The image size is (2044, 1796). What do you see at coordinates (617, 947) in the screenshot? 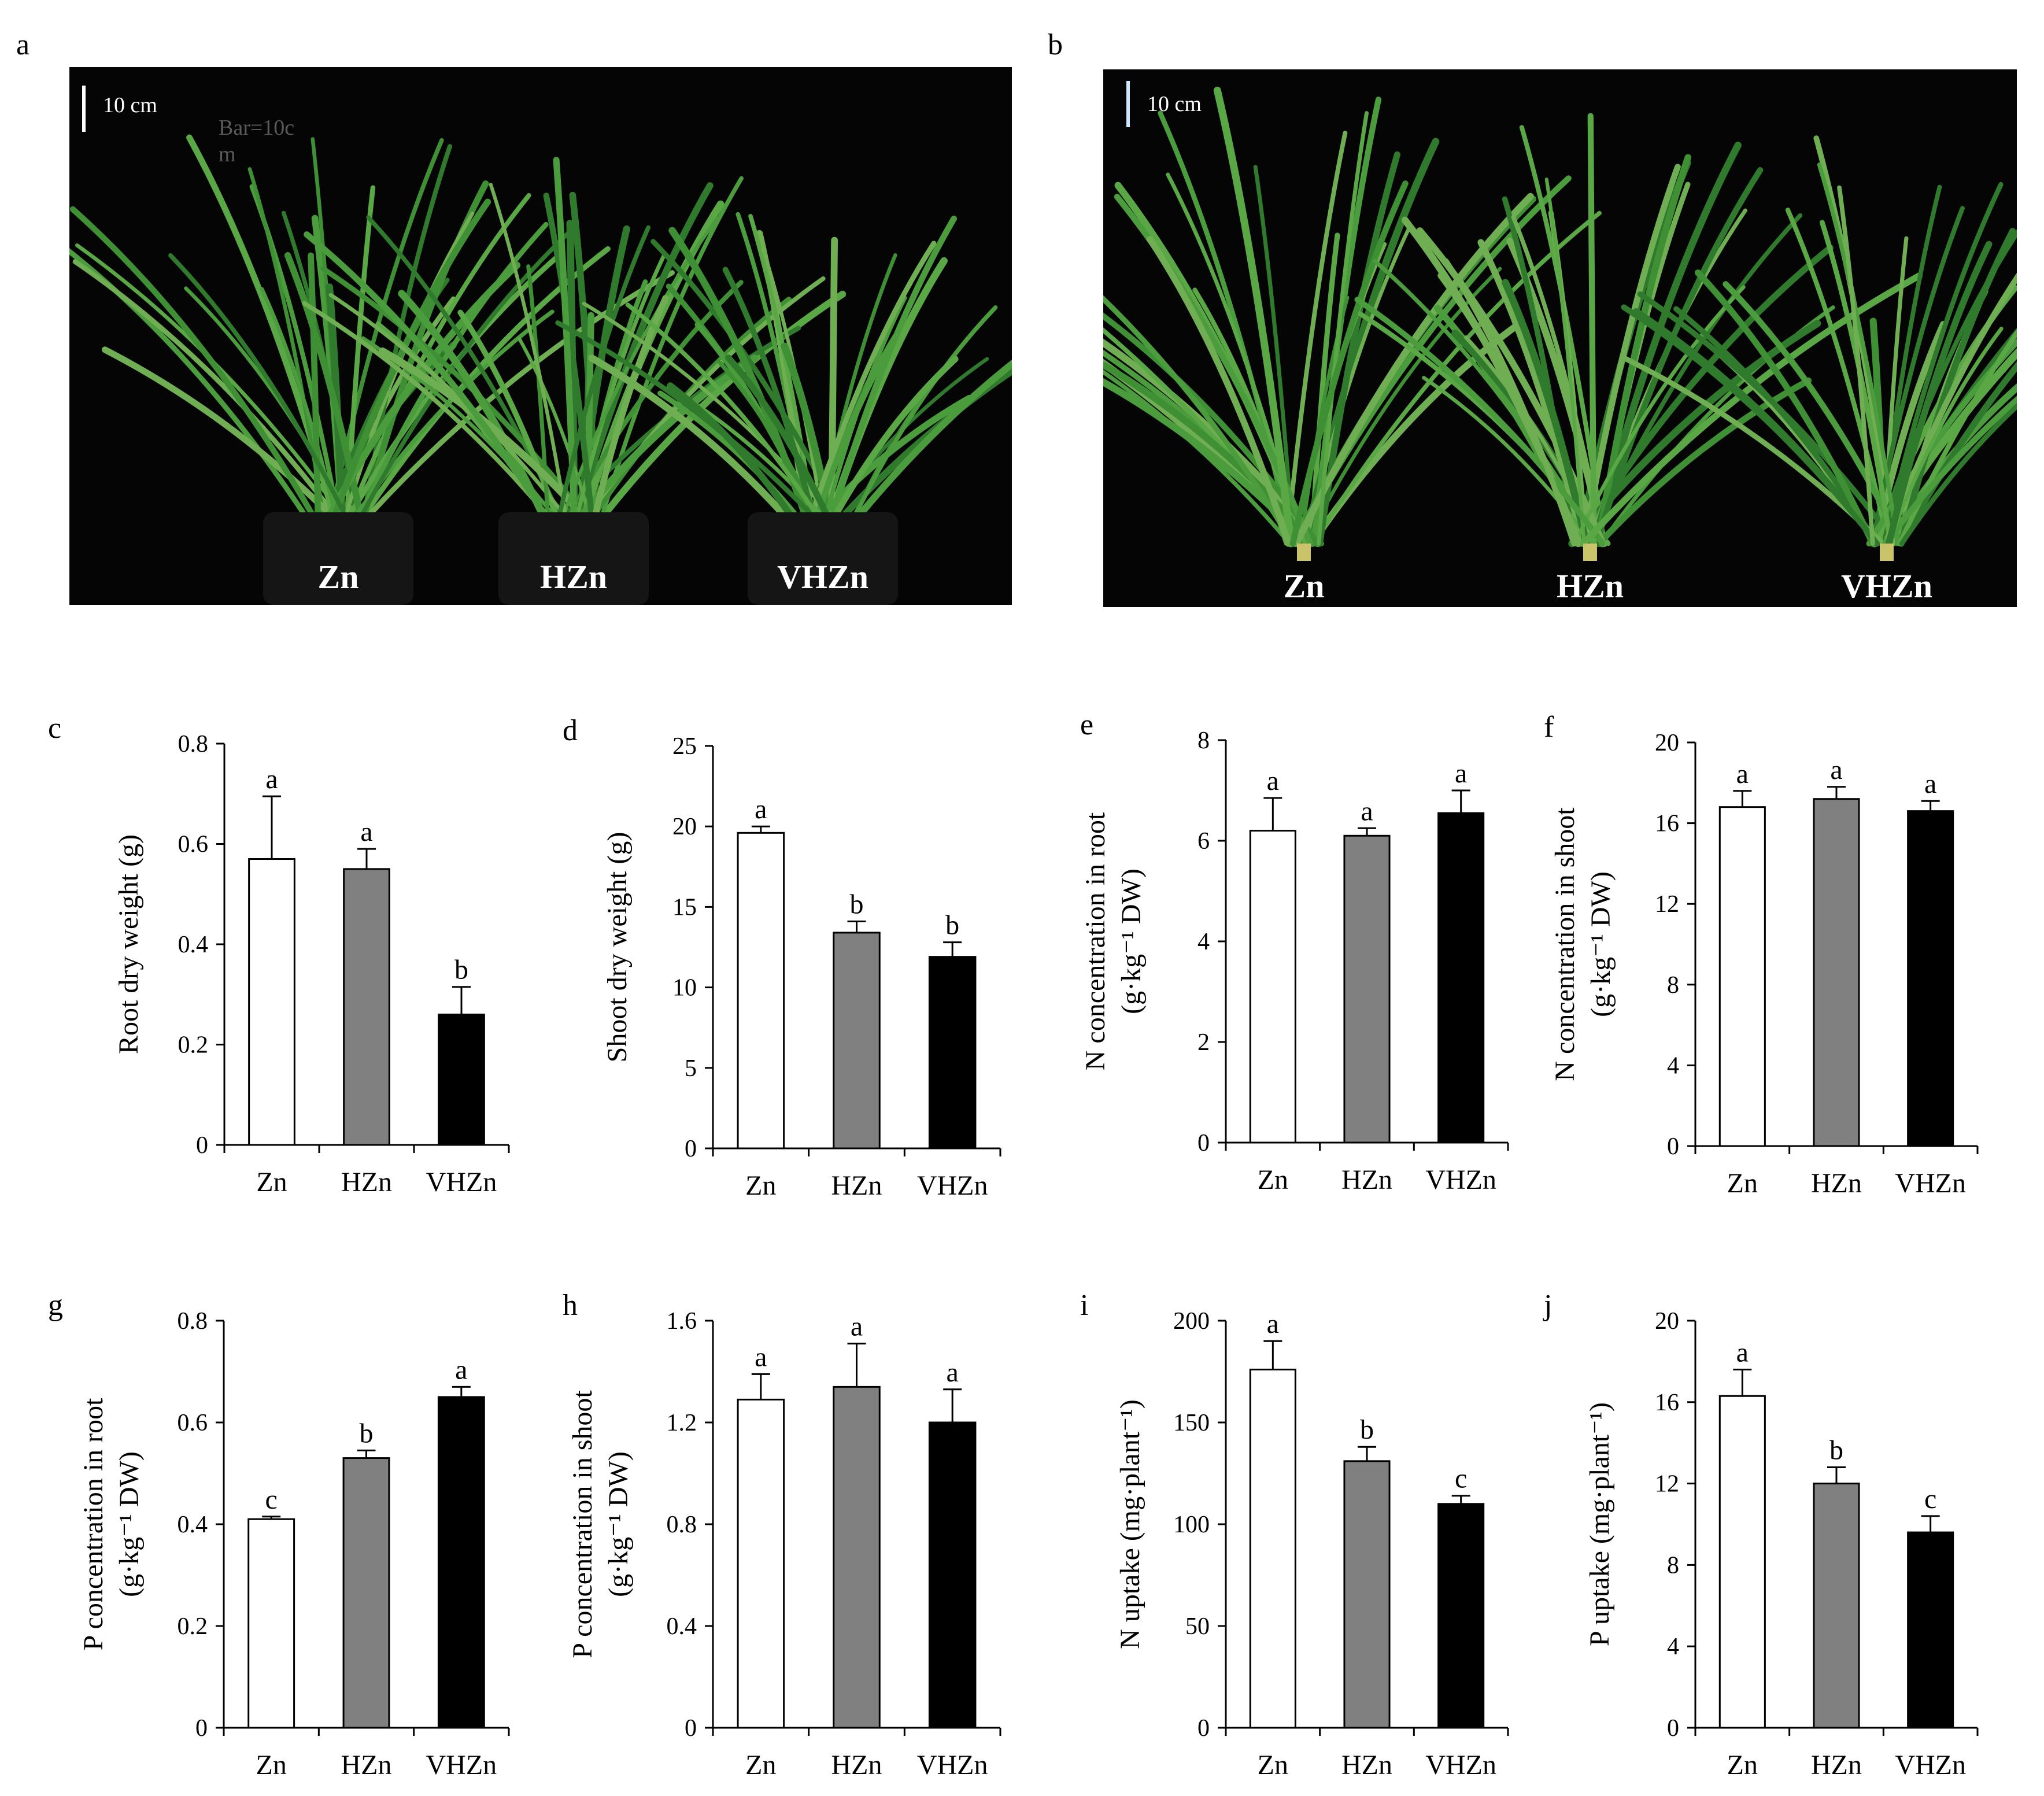
I see `y-axis-label: Shoot dry weight (g)` at bounding box center [617, 947].